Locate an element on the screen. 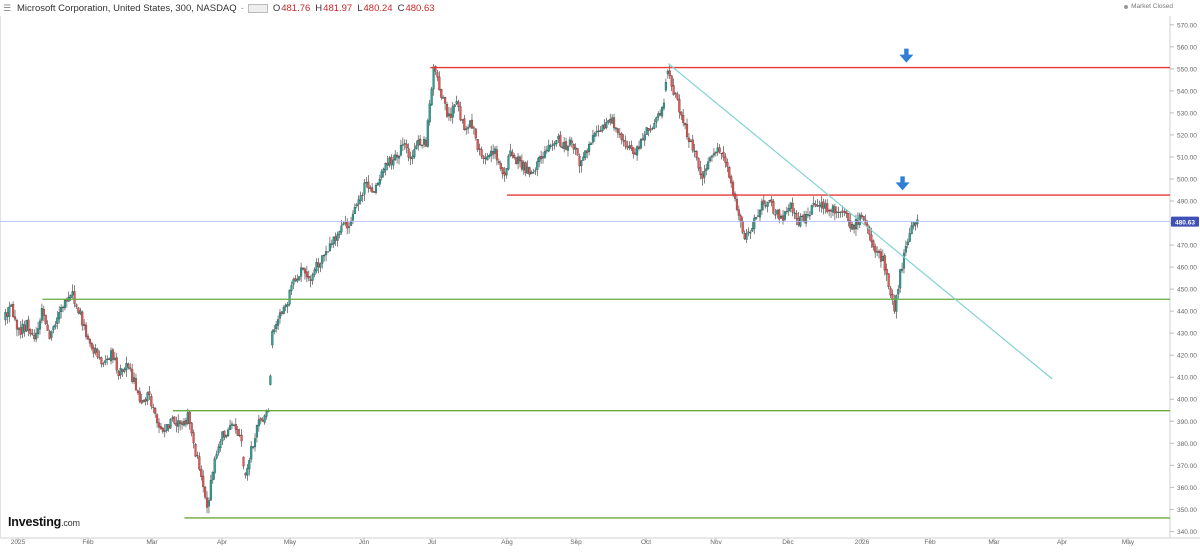  y-tick-label: 460.00 is located at coordinates (1187, 268).